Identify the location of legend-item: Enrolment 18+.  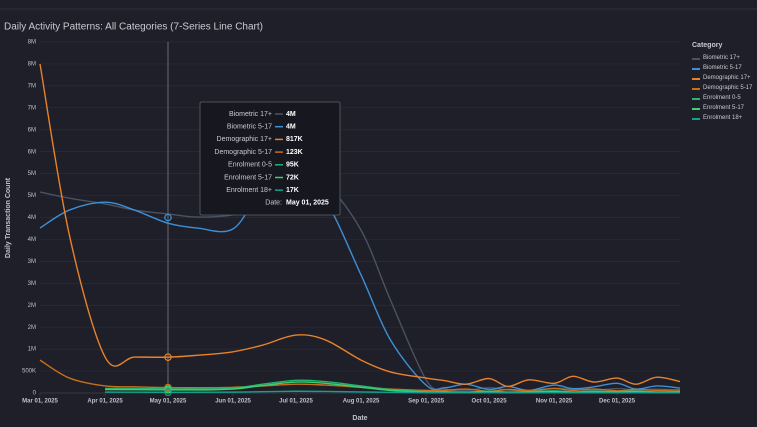
(723, 118).